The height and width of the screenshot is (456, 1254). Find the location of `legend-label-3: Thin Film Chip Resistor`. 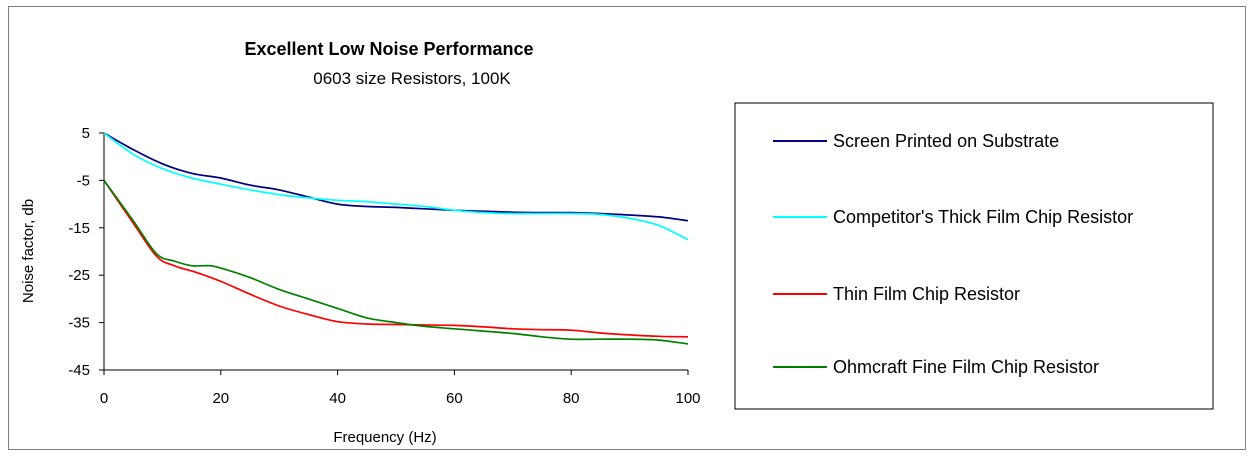

legend-label-3: Thin Film Chip Resistor is located at coordinates (926, 294).